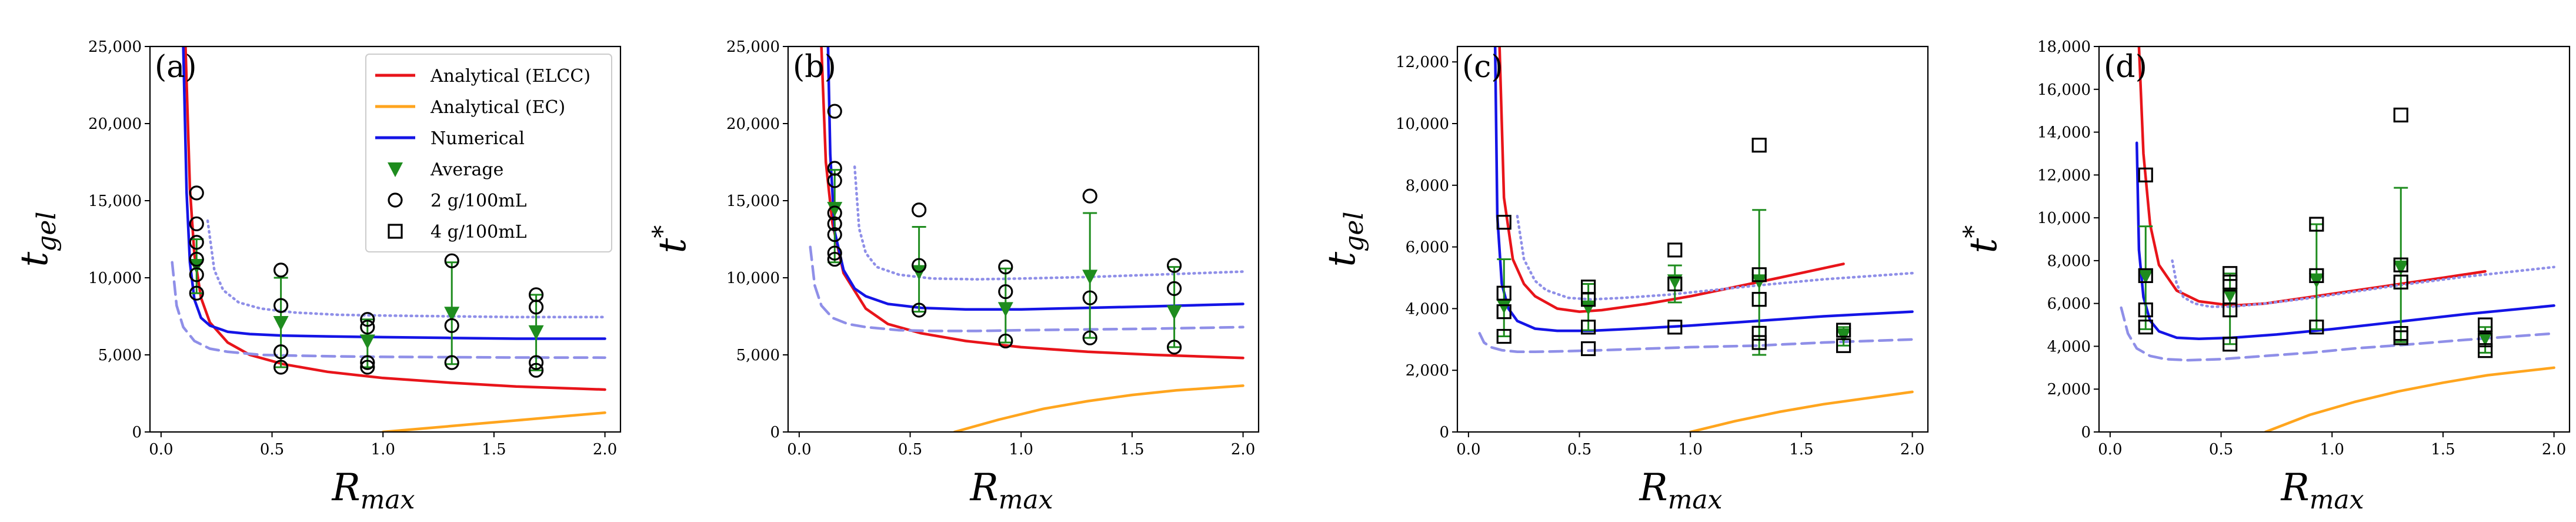 The image size is (2576, 522). What do you see at coordinates (2322, 490) in the screenshot?
I see `x-axis-label: Rmax` at bounding box center [2322, 490].